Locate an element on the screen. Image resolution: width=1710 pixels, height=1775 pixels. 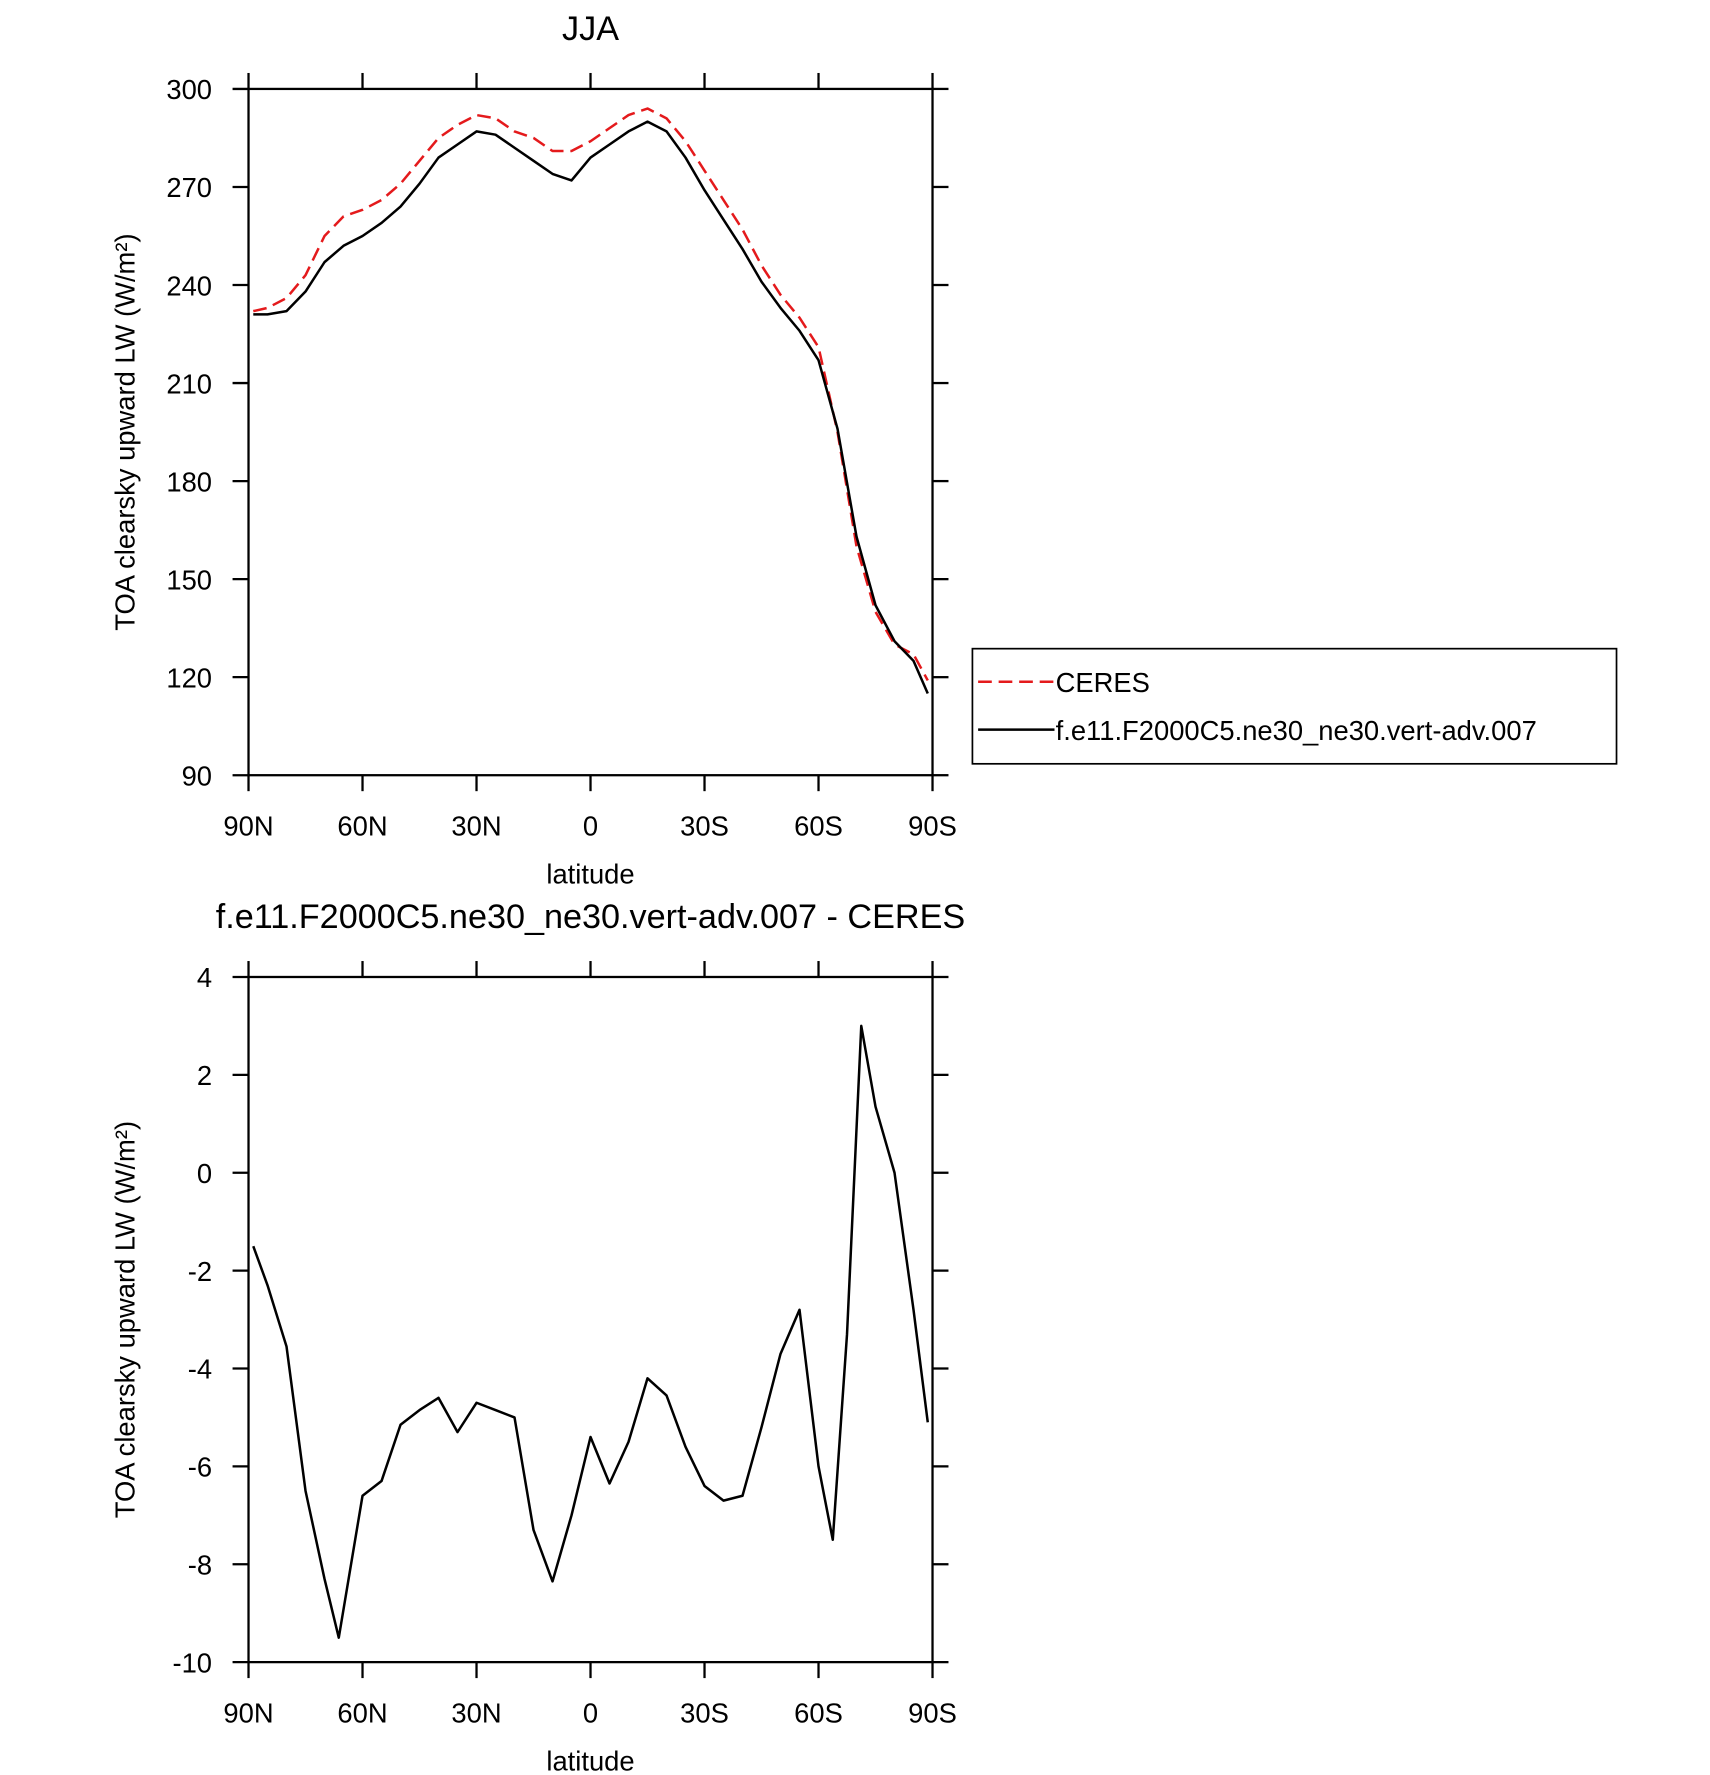
y-tick-label: -6 is located at coordinates (200, 1467).